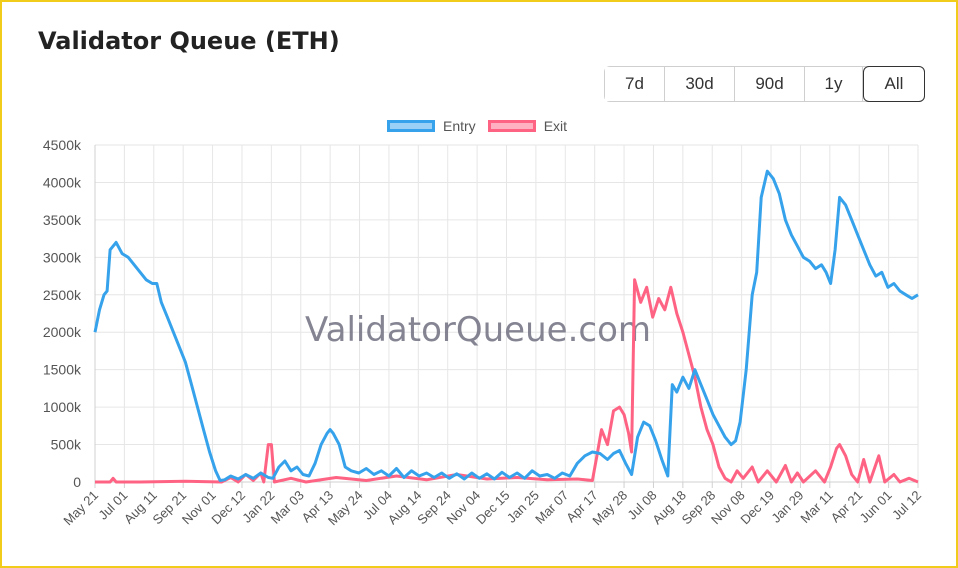 The height and width of the screenshot is (568, 958). Describe the element at coordinates (62, 145) in the screenshot. I see `y-tick-label: 4500k` at that location.